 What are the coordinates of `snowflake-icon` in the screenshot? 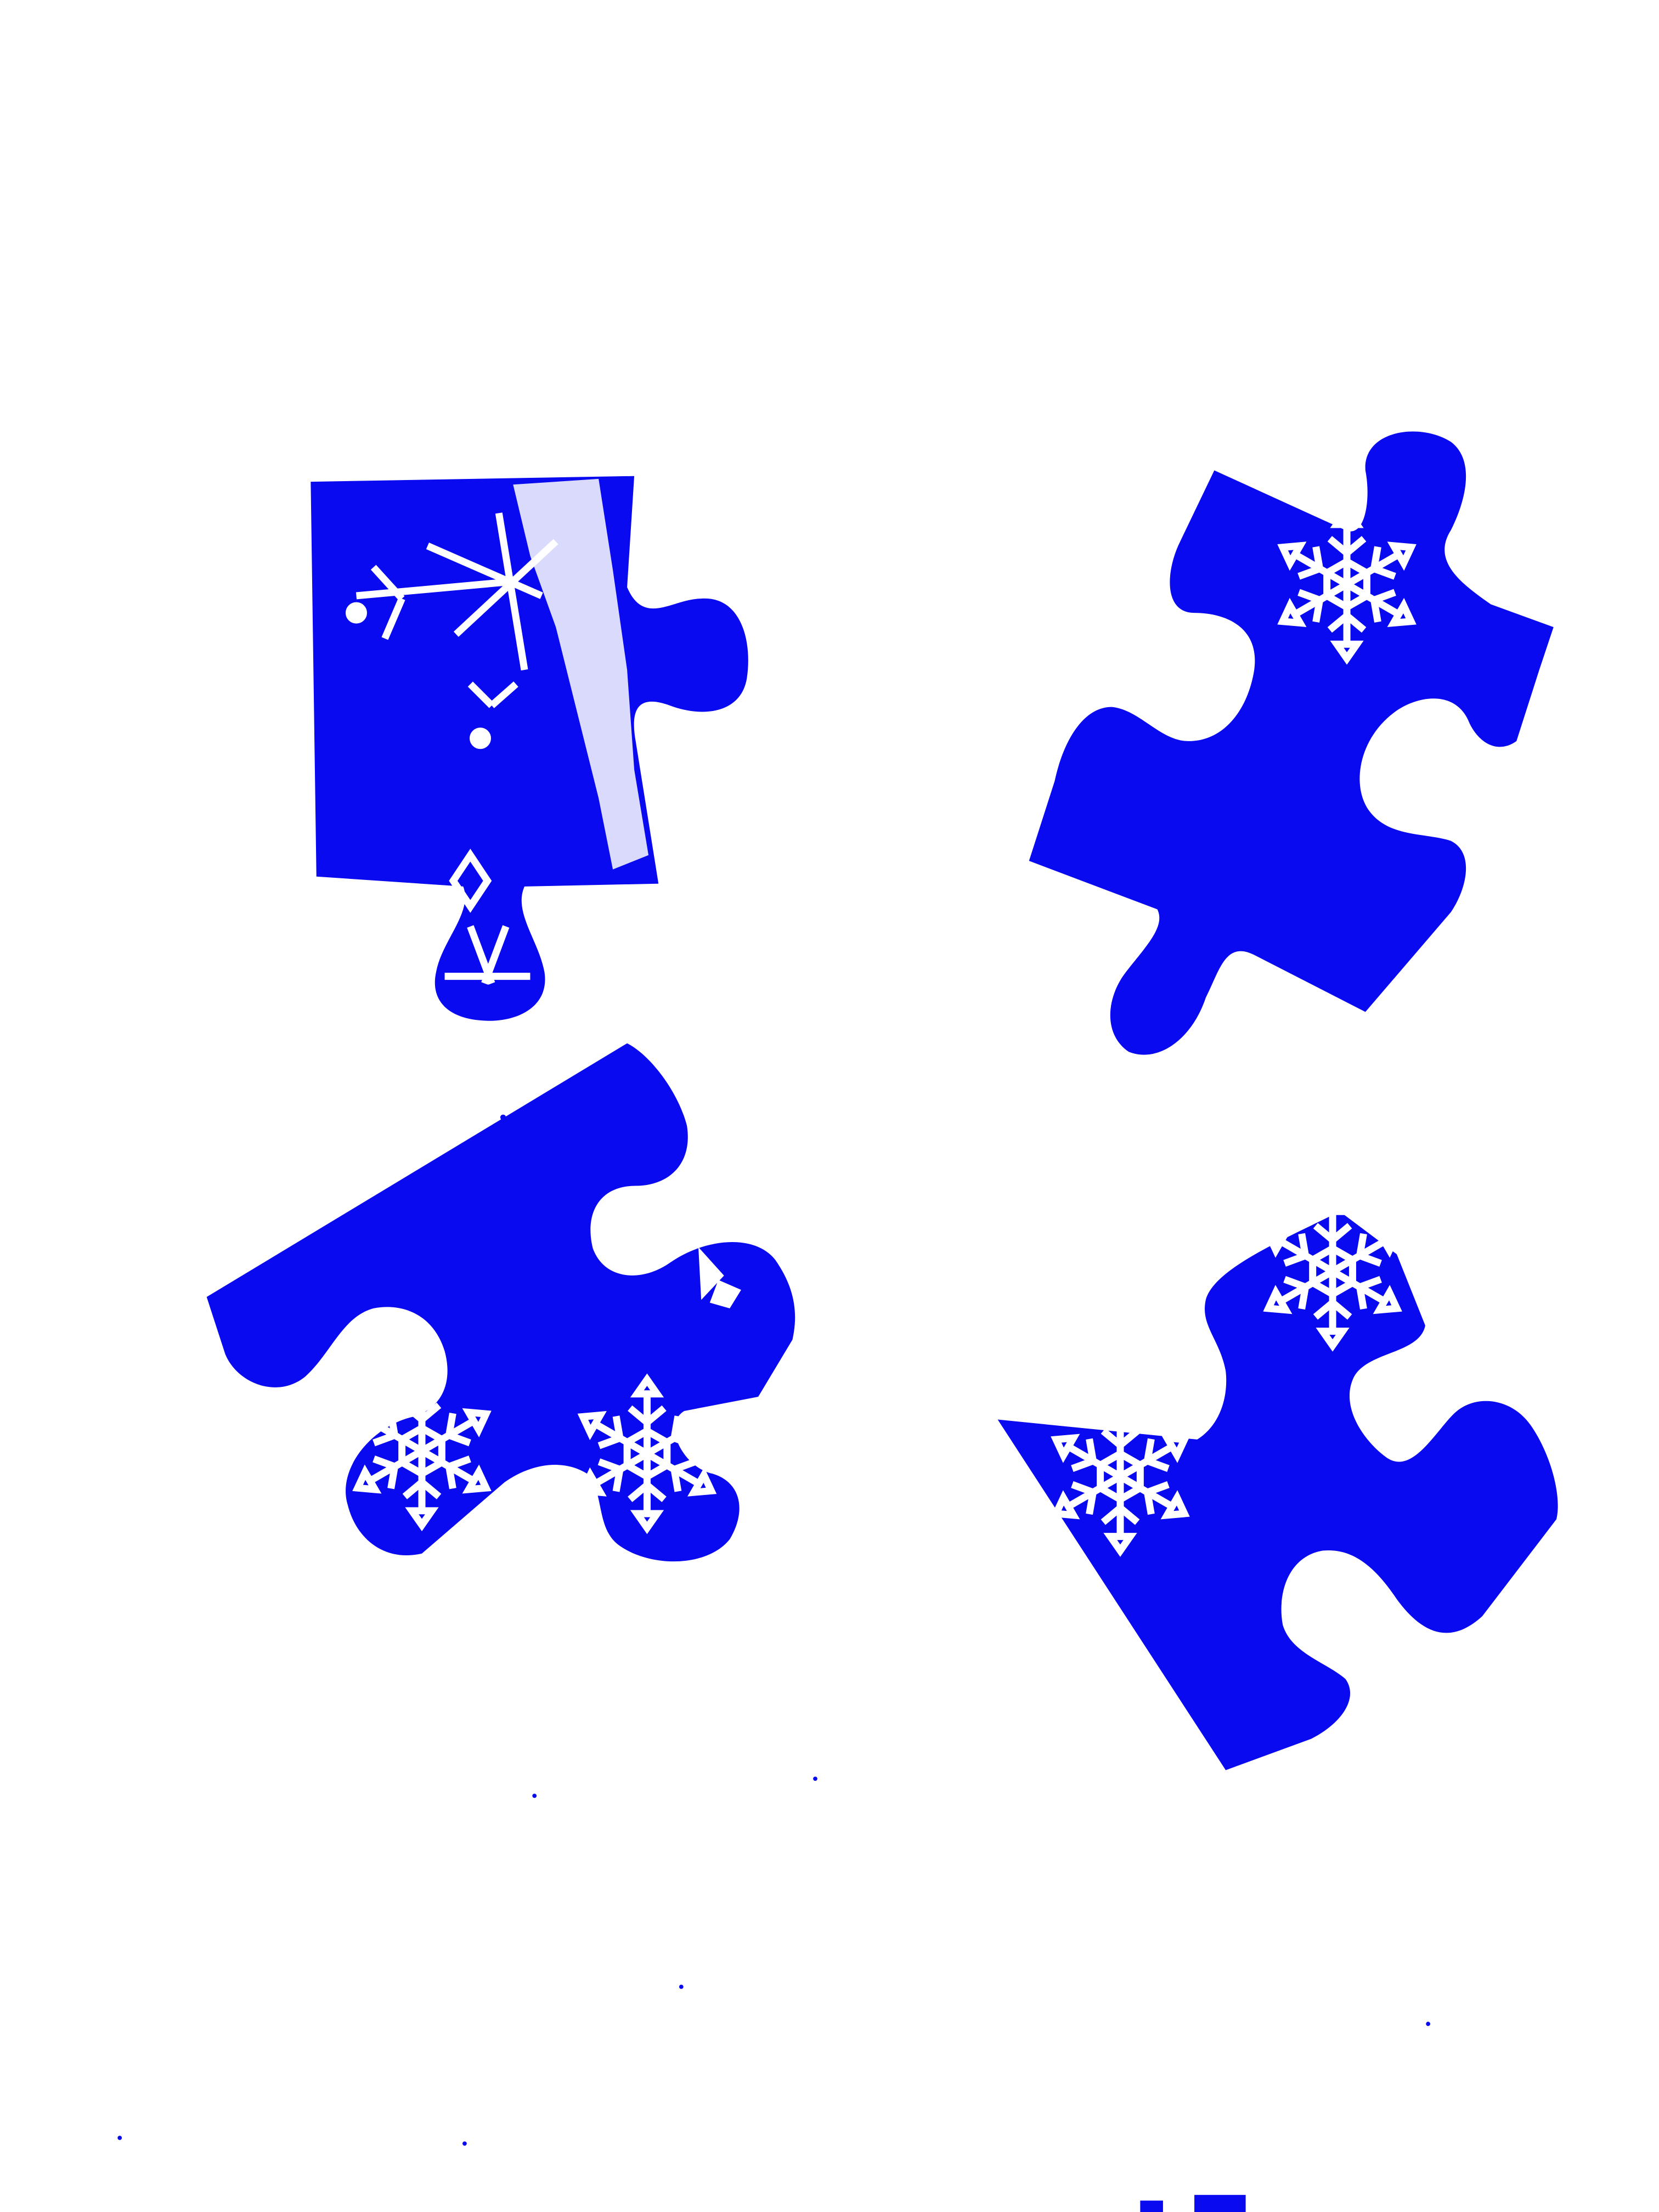 It's located at (452, 749).